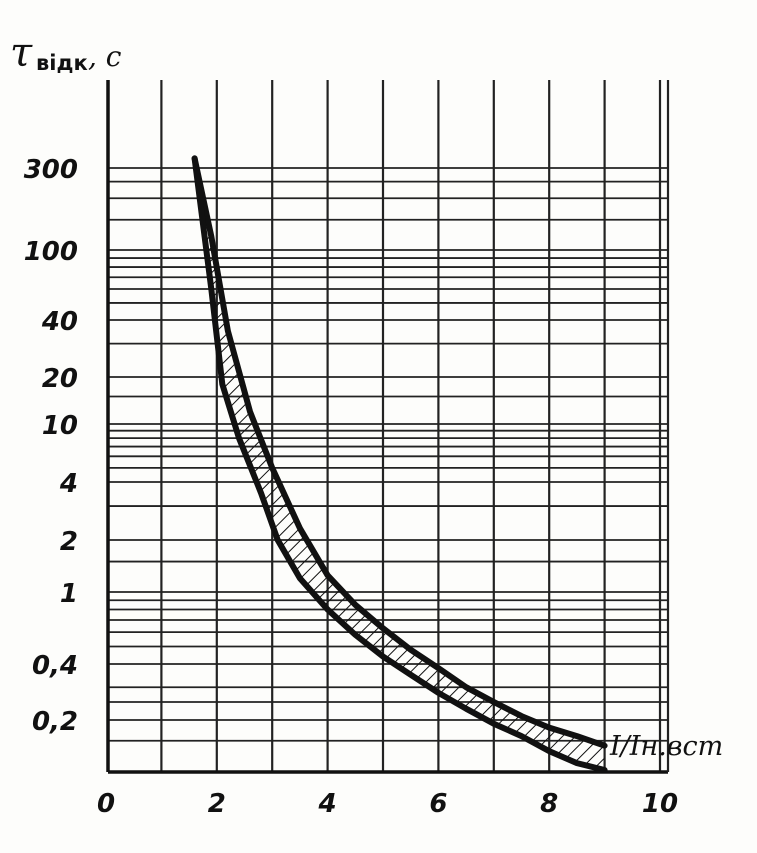 The image size is (757, 853). I want to click on y-tick-label: 20, so click(60, 379).